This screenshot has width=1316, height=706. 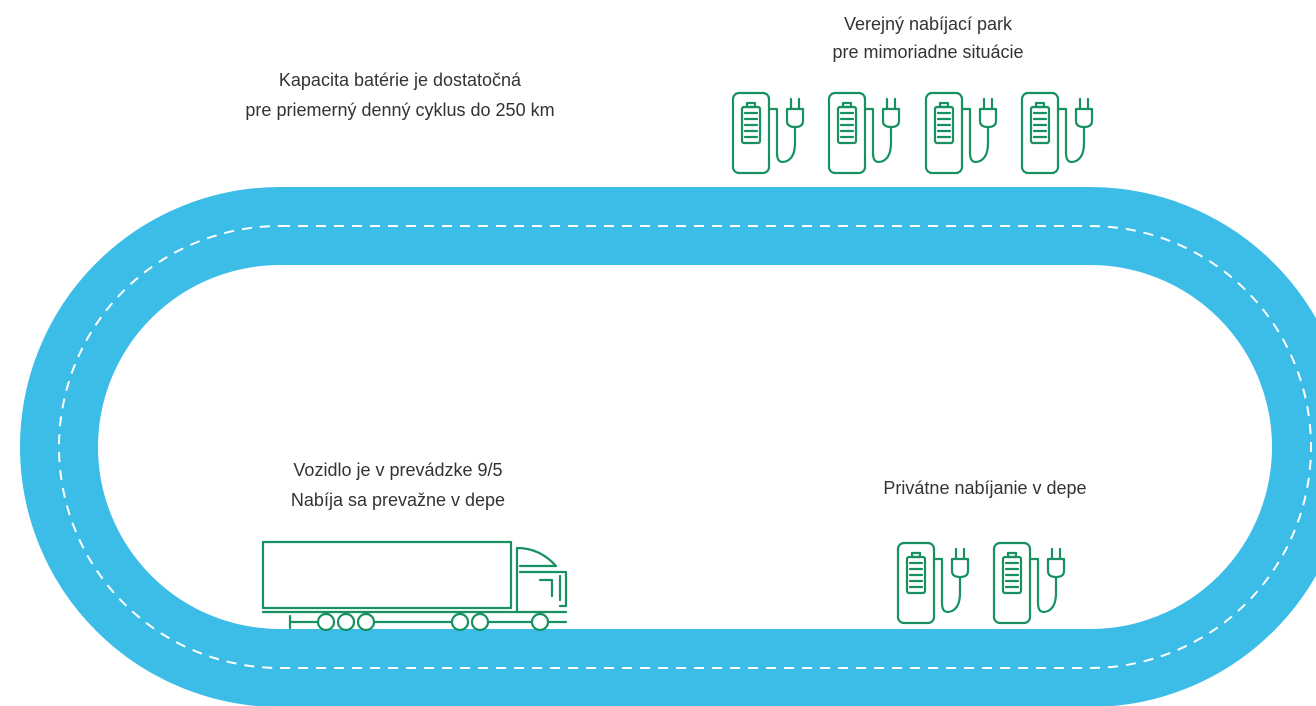 I want to click on battery-label: Kapacita batérie je dostatočná, so click(x=400, y=80).